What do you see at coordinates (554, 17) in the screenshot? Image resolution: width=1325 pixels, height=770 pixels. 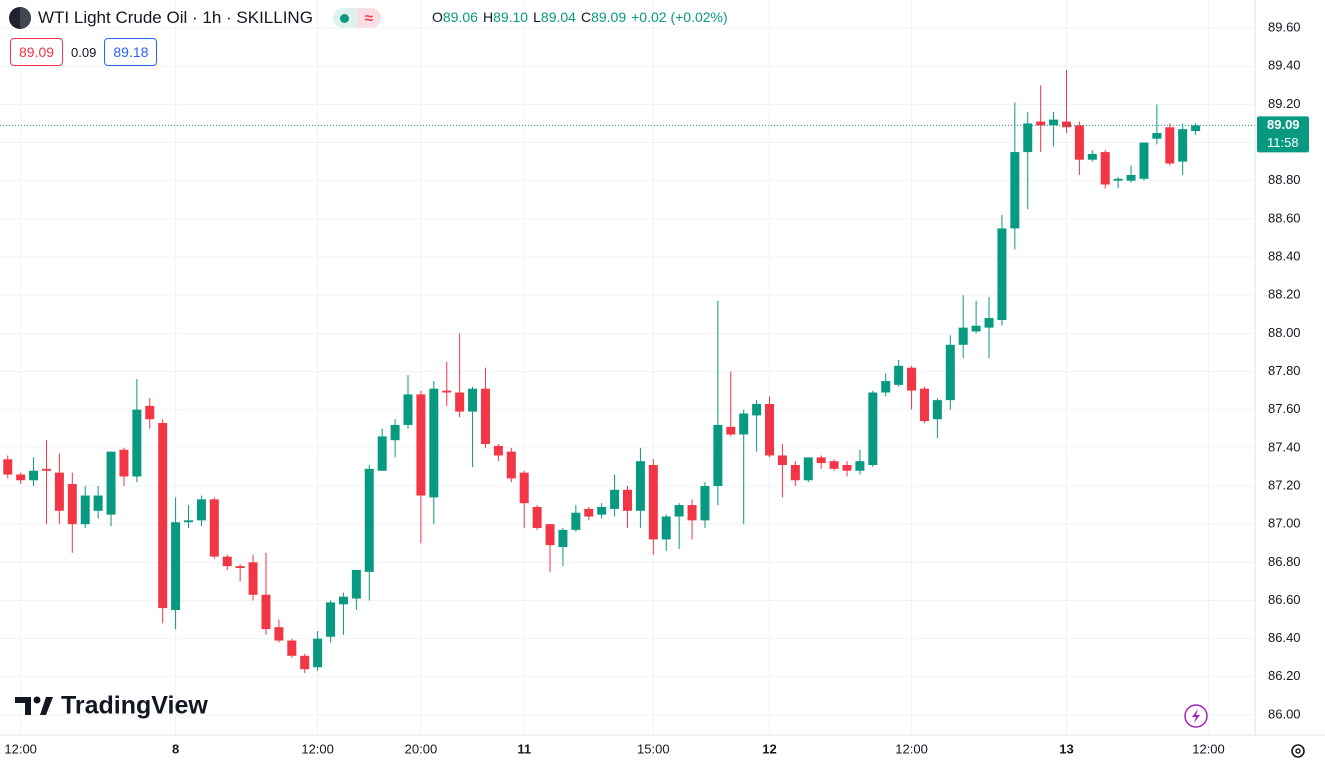 I see `ohlc-item: L89.04` at bounding box center [554, 17].